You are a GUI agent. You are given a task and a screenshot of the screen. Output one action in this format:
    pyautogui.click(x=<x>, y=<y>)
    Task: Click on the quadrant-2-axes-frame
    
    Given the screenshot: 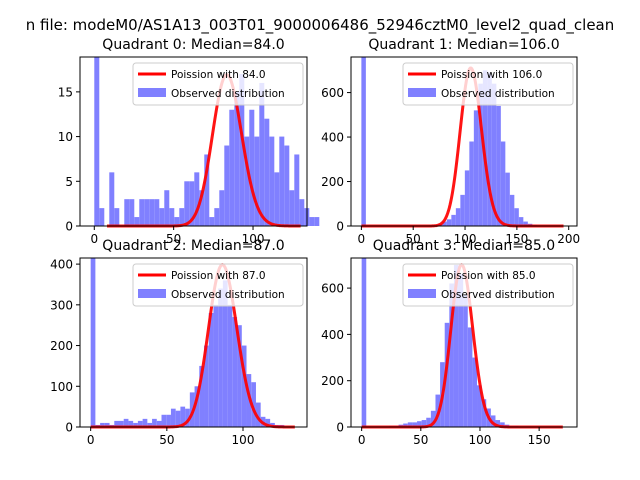 What is the action you would take?
    pyautogui.click(x=193, y=342)
    